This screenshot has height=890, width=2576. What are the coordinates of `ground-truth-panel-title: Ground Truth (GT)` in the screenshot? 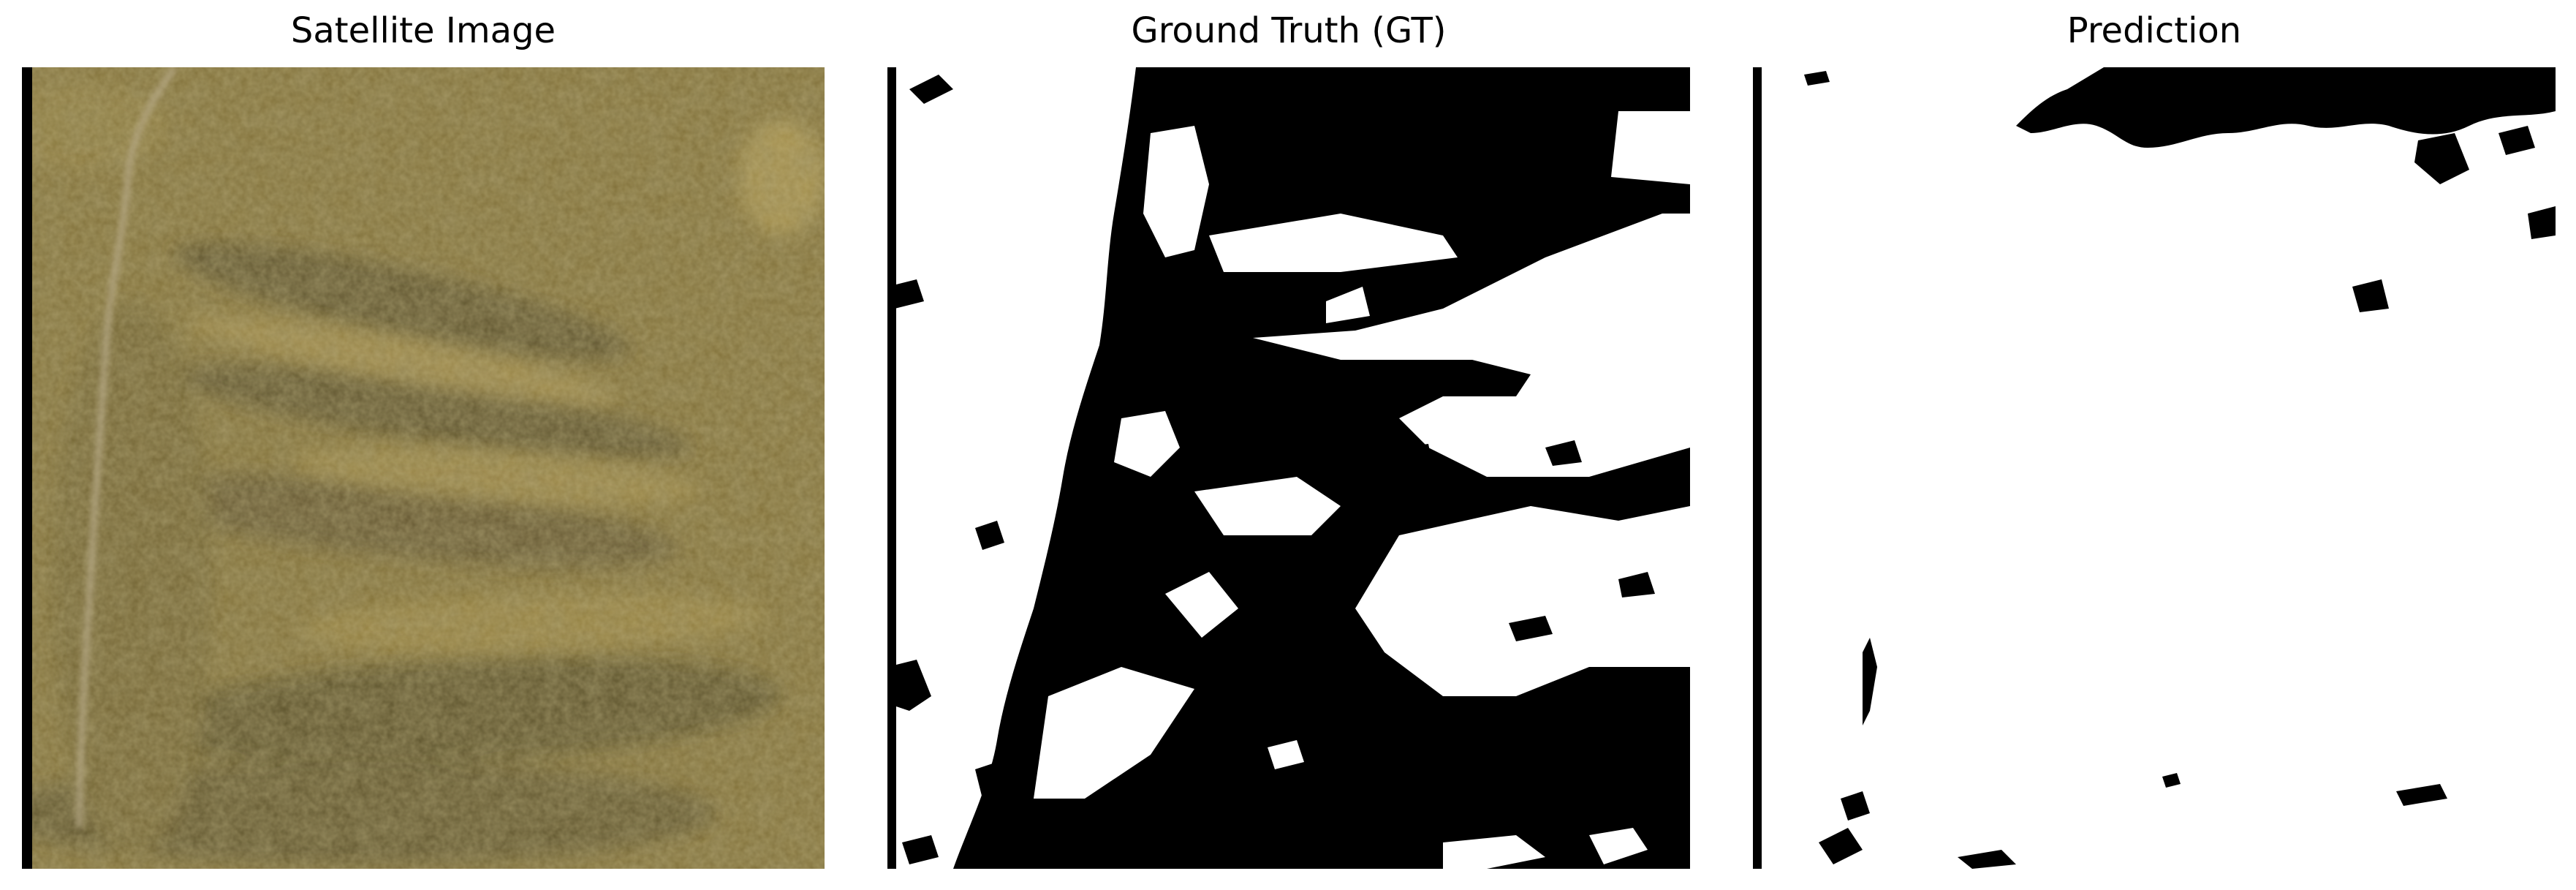 It's located at (1289, 31).